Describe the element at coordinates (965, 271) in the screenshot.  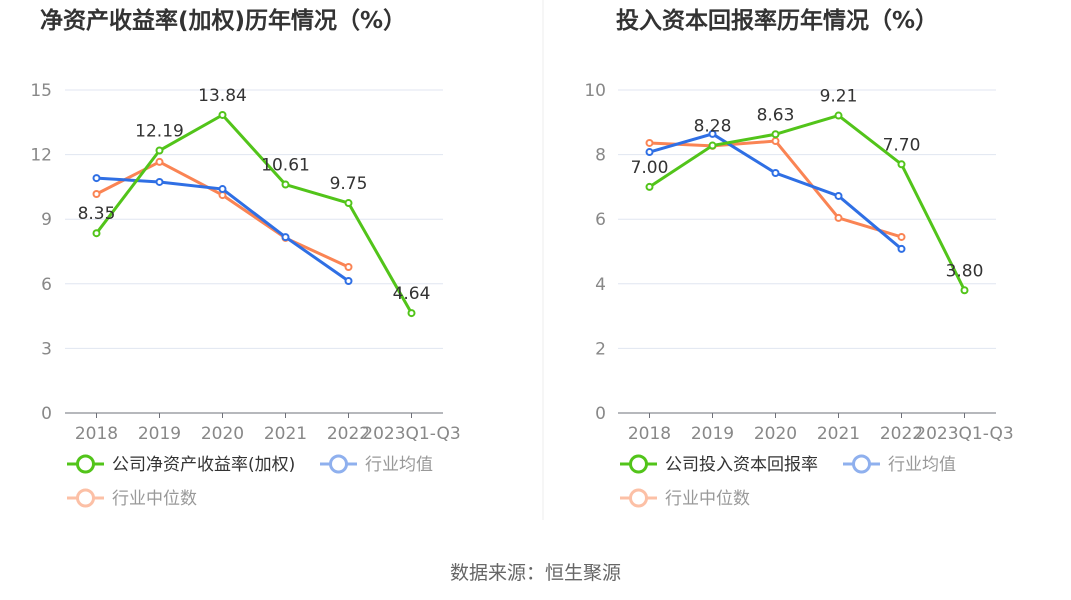
I see `data-label: 3.80` at that location.